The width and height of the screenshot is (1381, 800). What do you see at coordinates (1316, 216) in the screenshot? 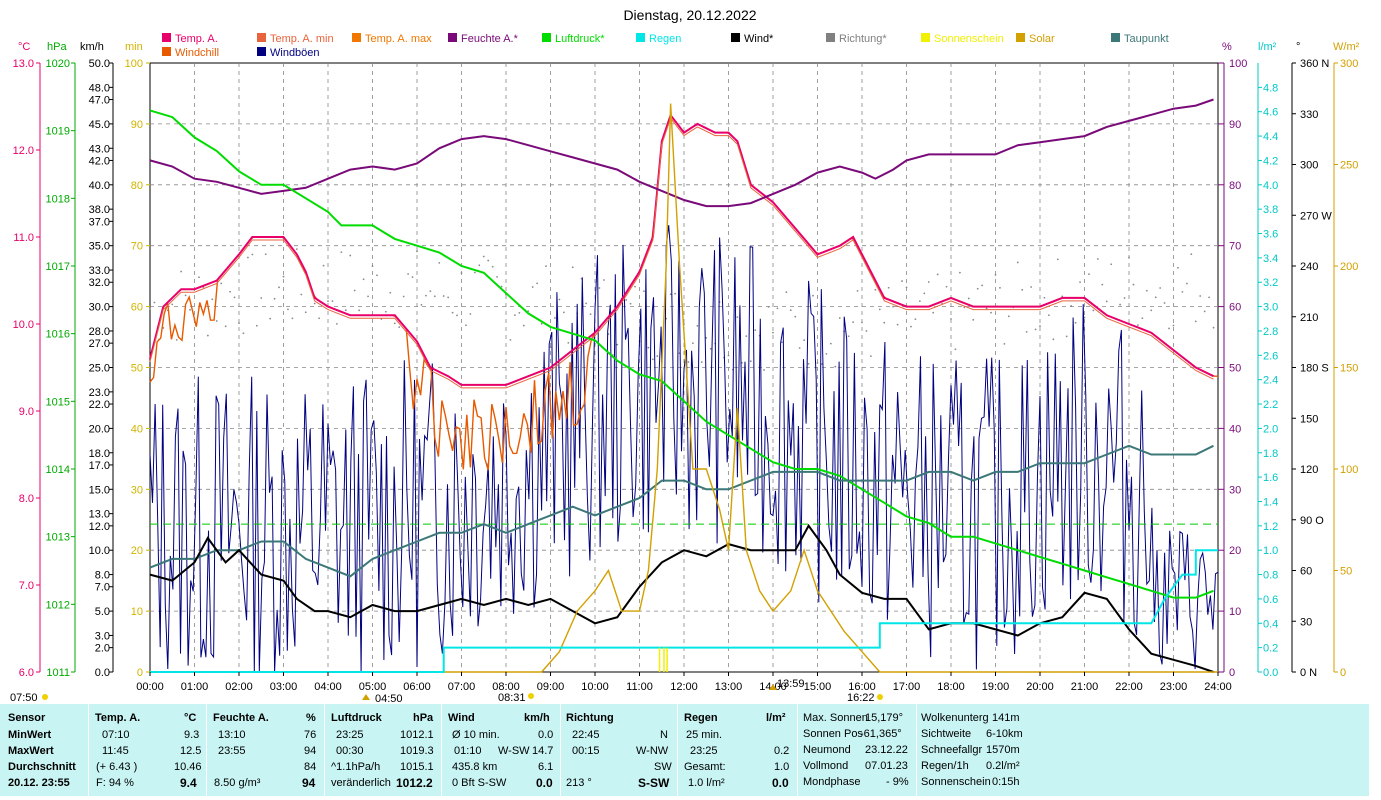
I see `tick-label-deg: 270 W` at bounding box center [1316, 216].